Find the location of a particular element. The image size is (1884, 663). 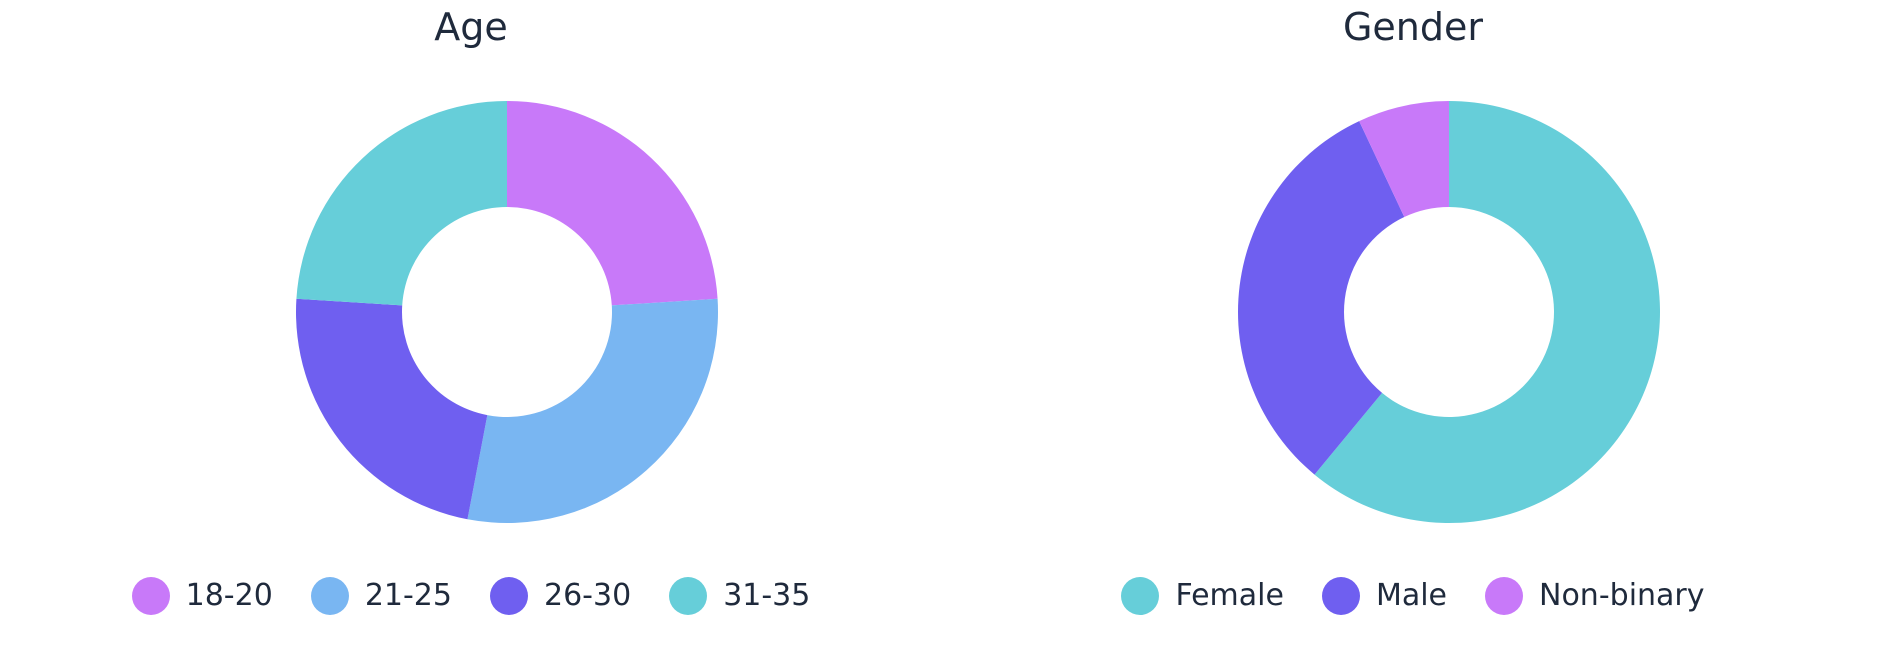

legend-label: Non-binary is located at coordinates (1622, 595).